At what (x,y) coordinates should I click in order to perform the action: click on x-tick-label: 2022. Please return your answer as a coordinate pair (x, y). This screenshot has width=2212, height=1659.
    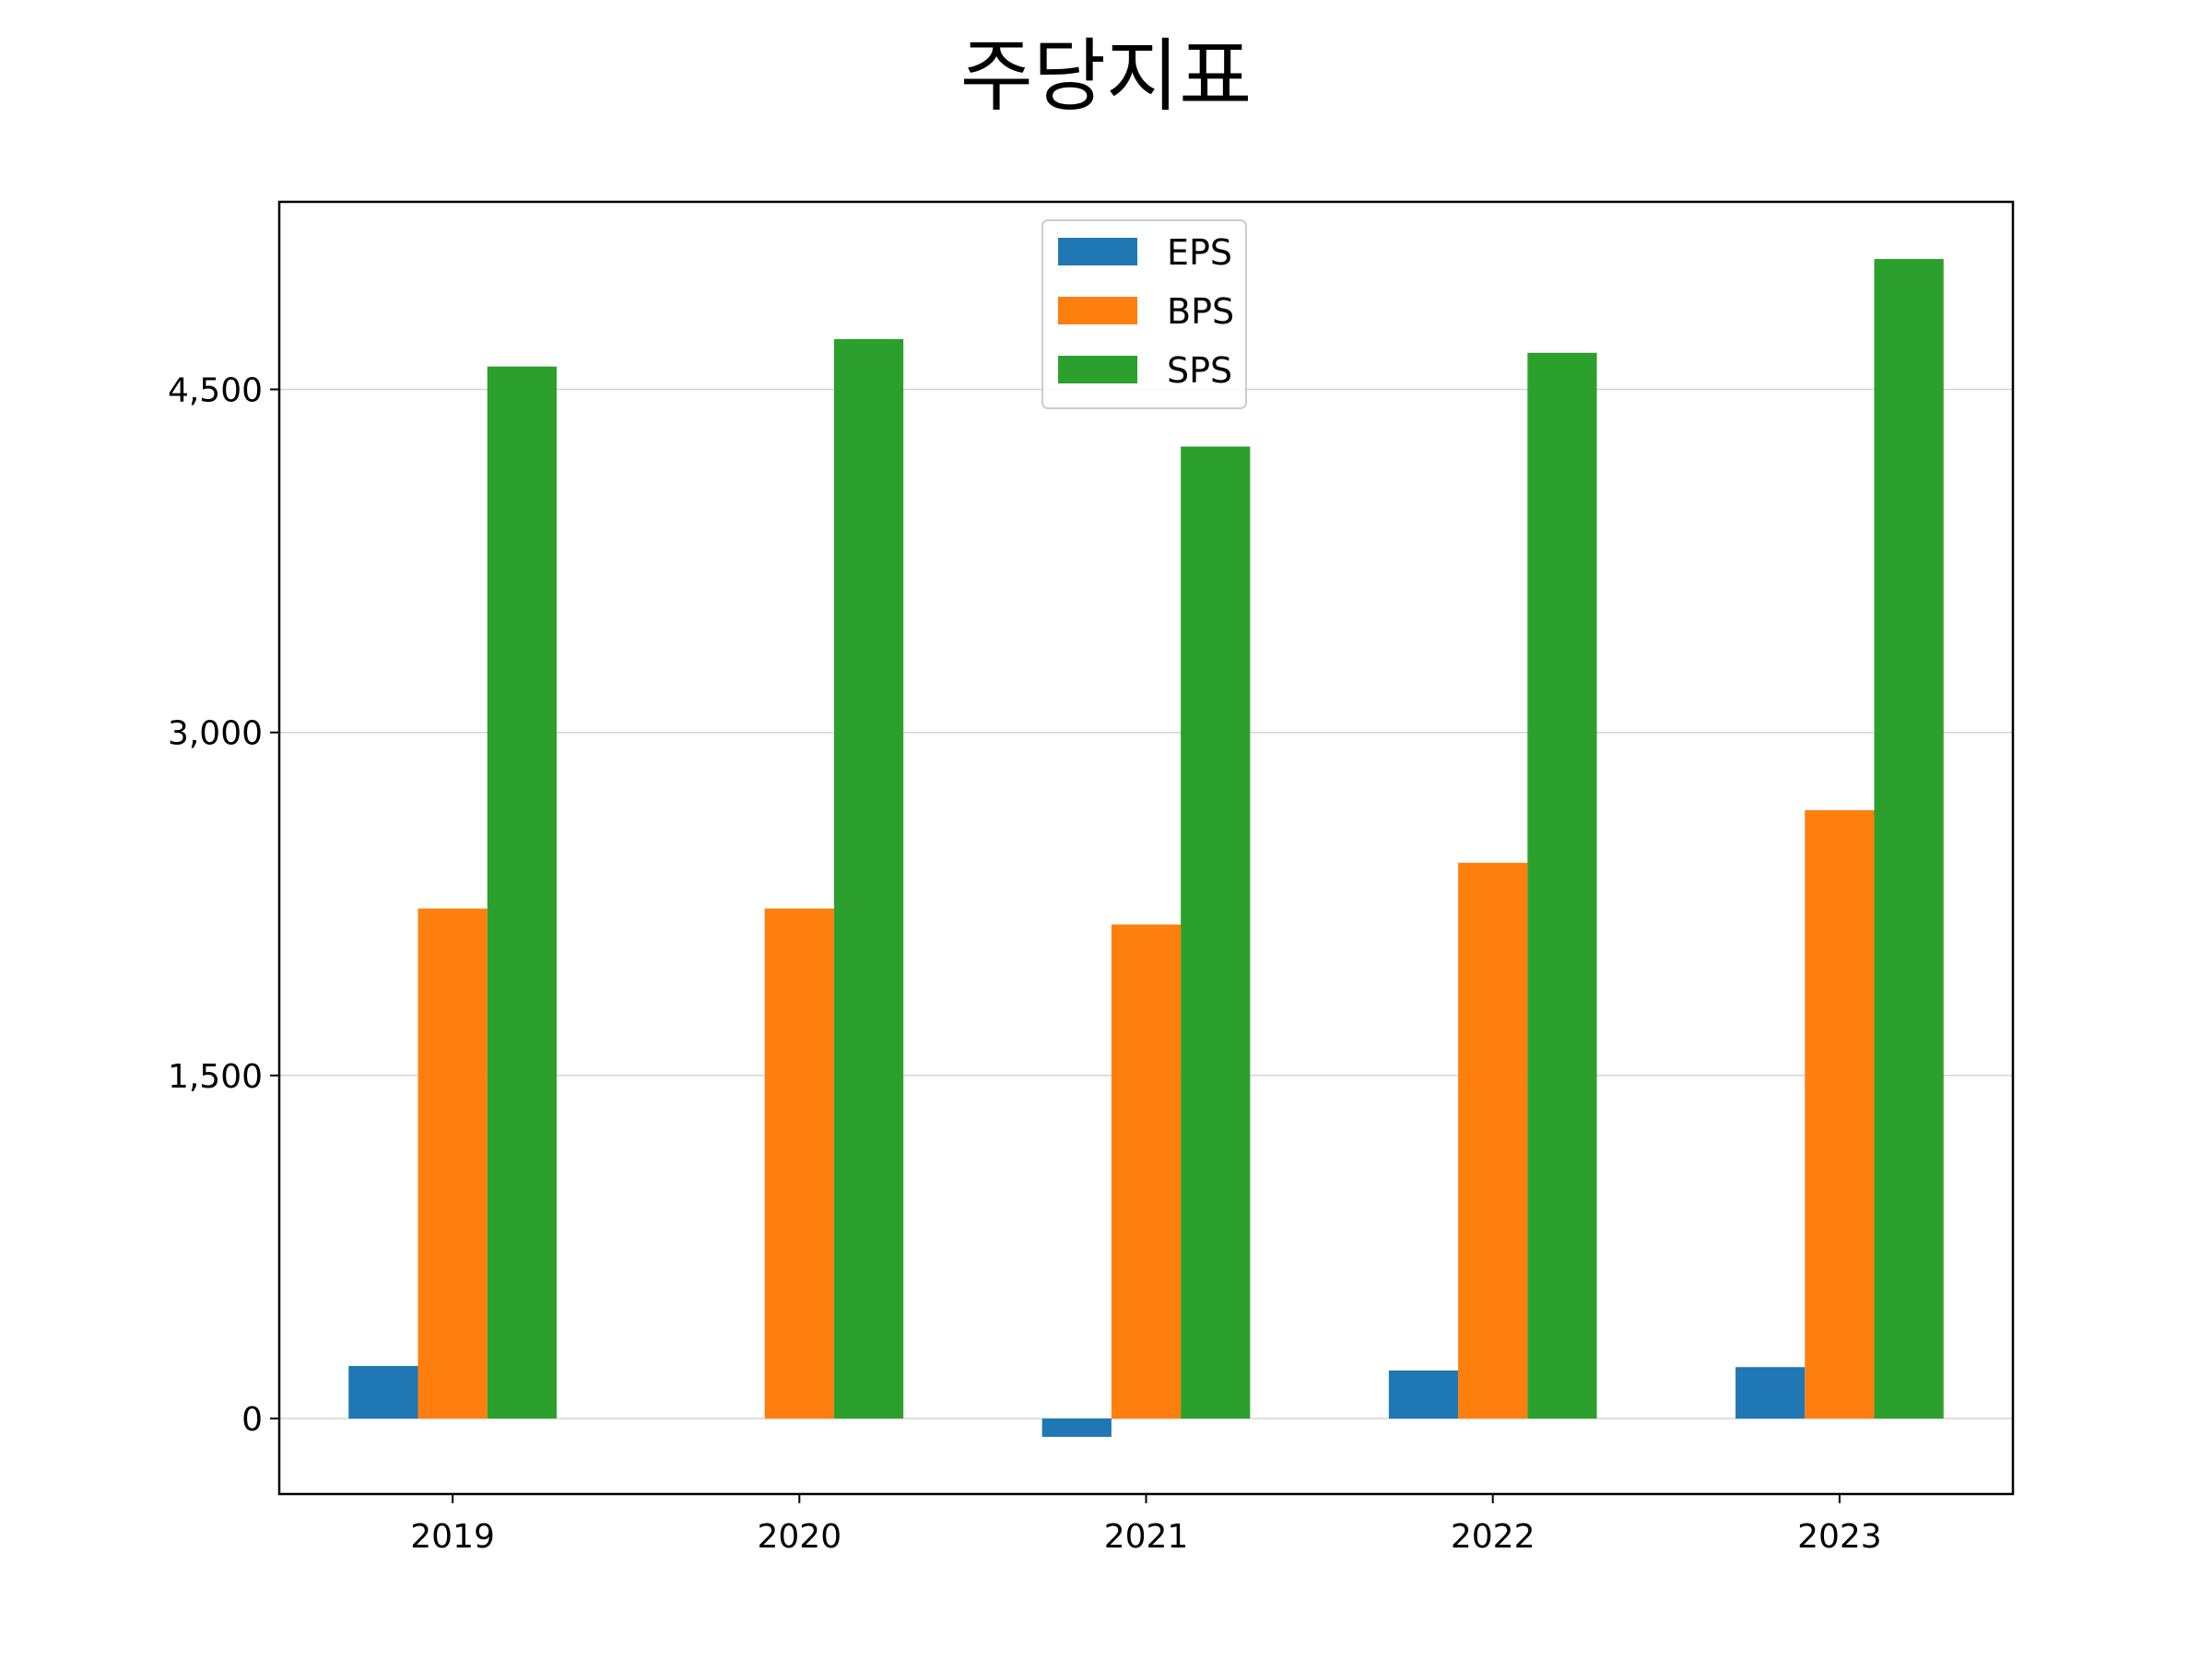
    Looking at the image, I should click on (1493, 1537).